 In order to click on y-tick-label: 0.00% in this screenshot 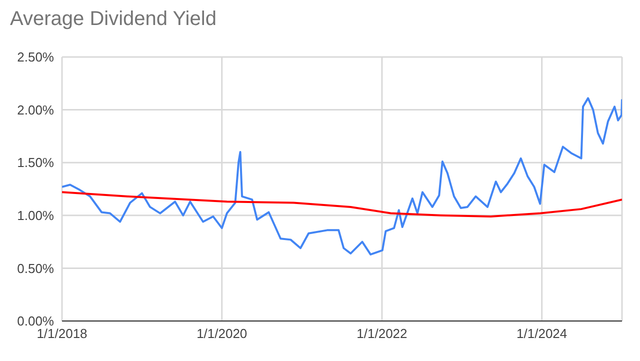, I will do `click(35, 321)`.